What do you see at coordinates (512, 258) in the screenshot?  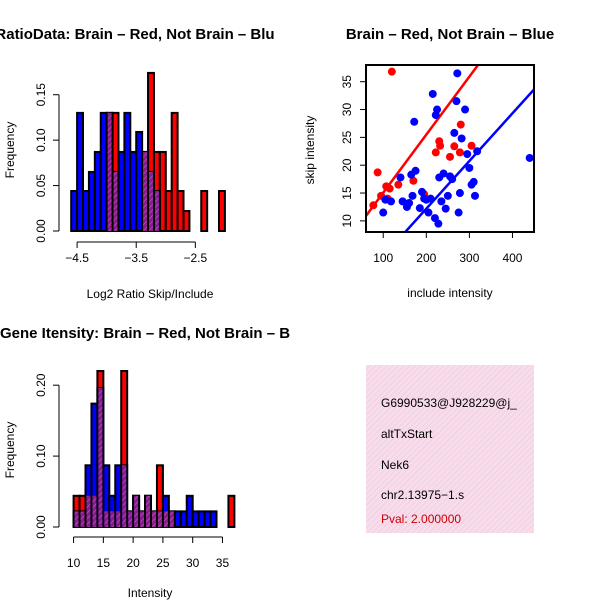 I see `scatter-x-tick-label: 400` at bounding box center [512, 258].